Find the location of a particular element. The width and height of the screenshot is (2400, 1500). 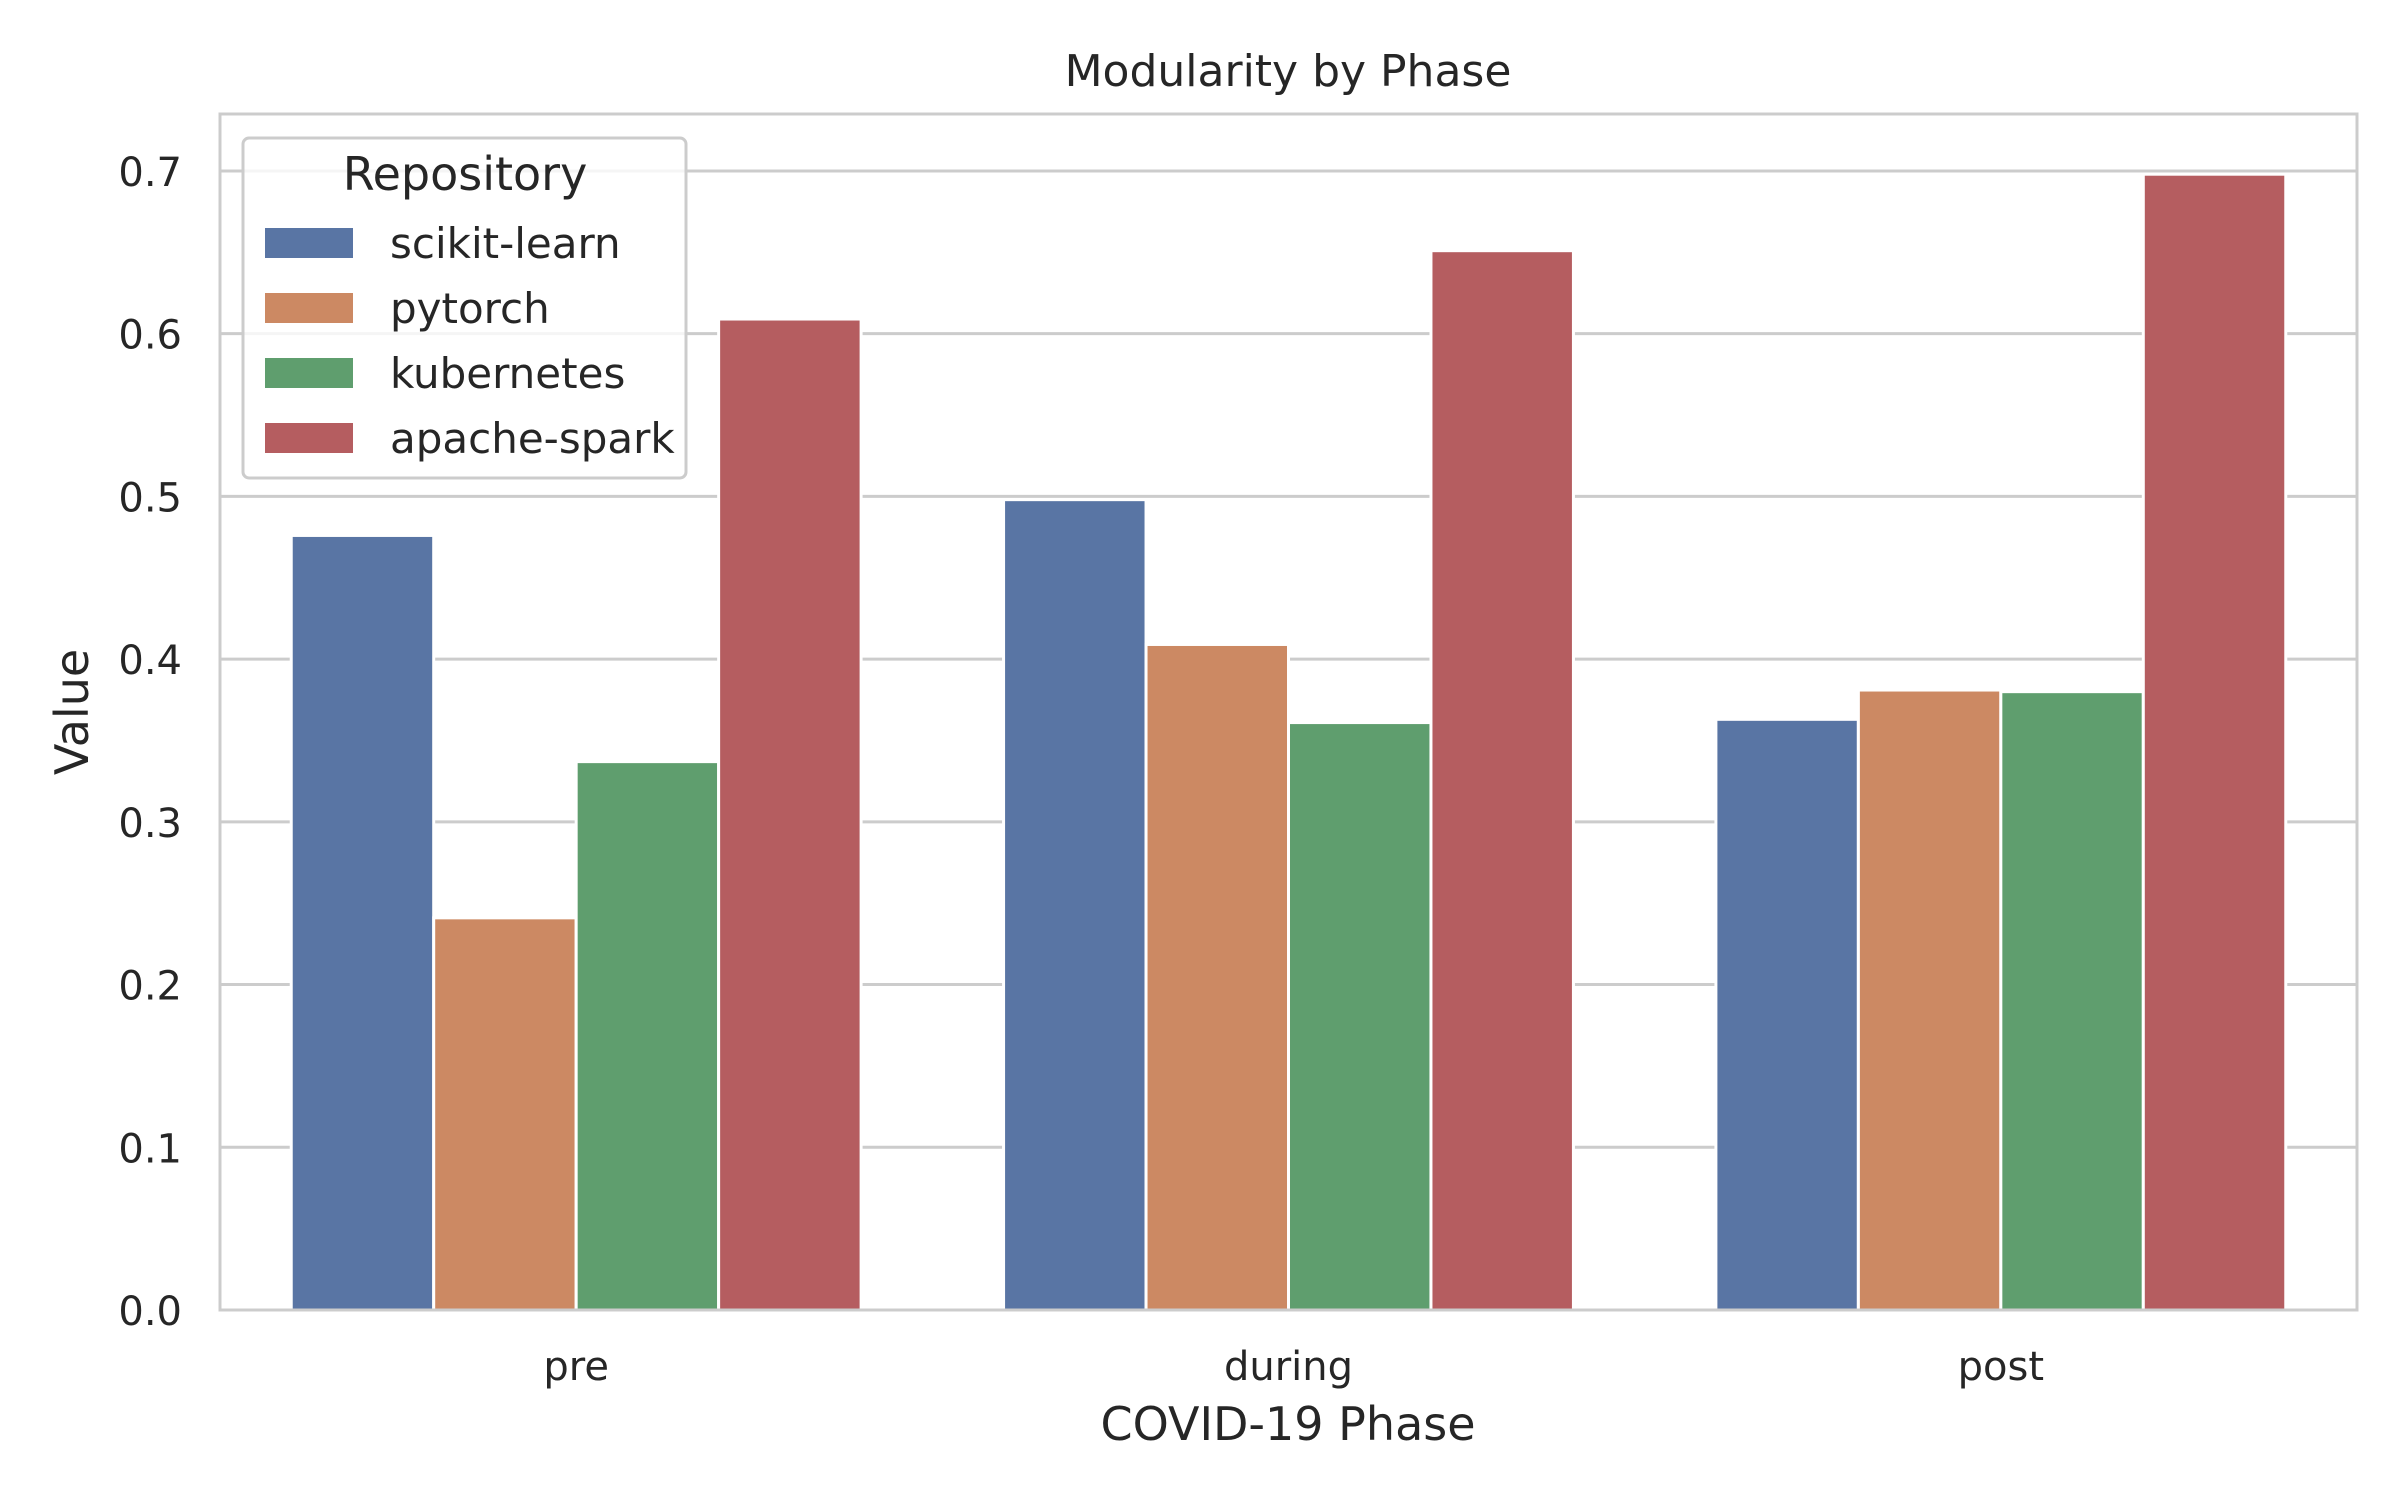

bar-apache-spark-pre is located at coordinates (790, 814).